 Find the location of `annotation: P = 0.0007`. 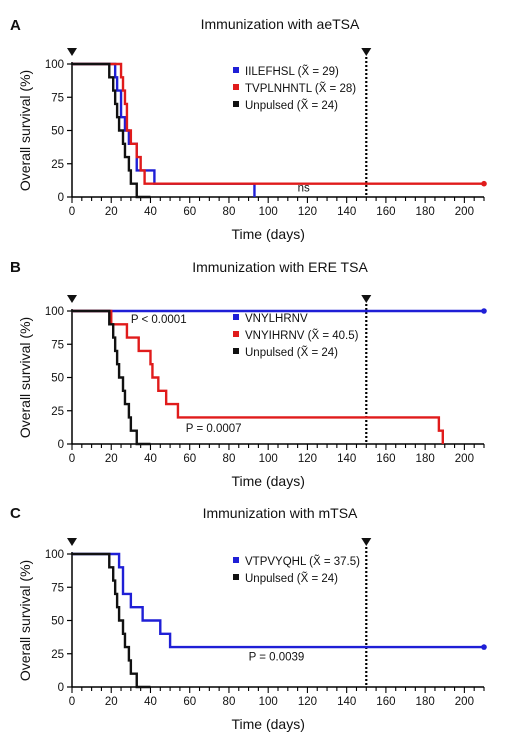

annotation: P = 0.0007 is located at coordinates (214, 429).